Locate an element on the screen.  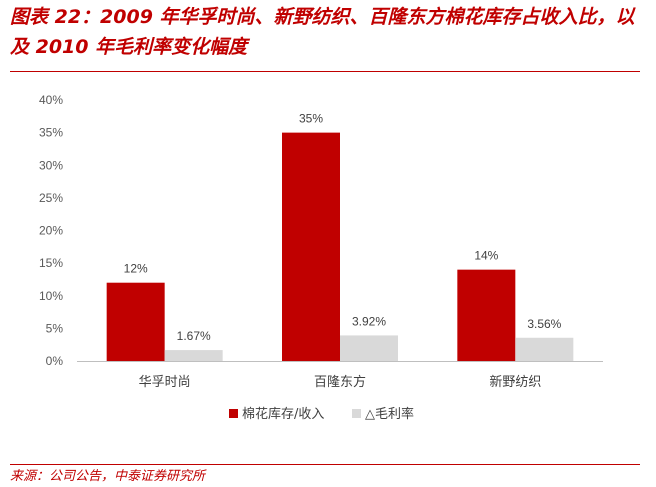
data-label: 3.92% is located at coordinates (369, 321).